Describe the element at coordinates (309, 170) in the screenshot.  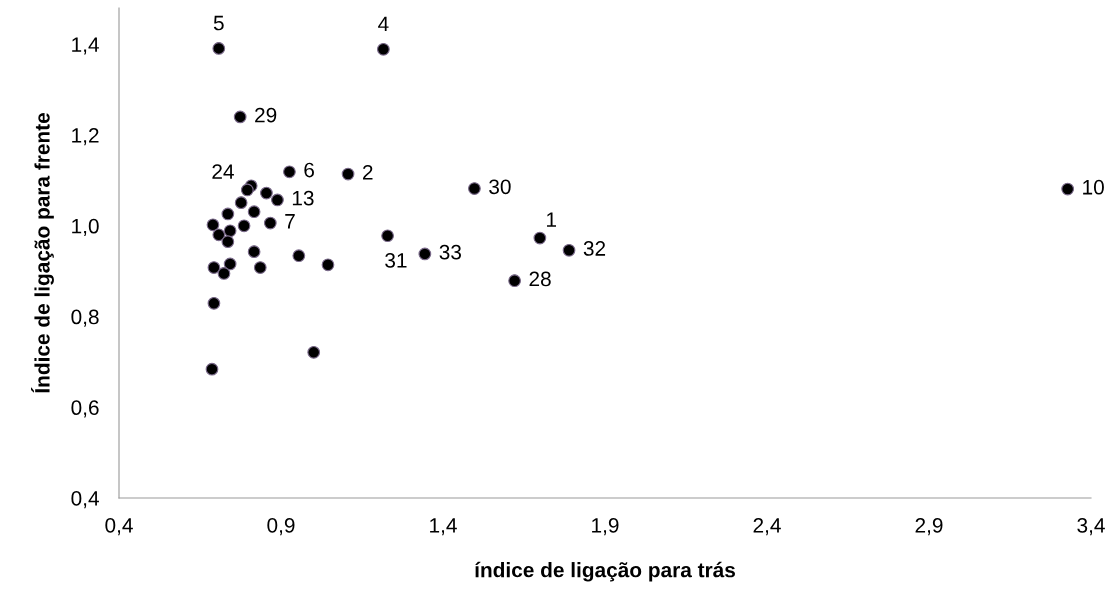
I see `annotation: 6` at that location.